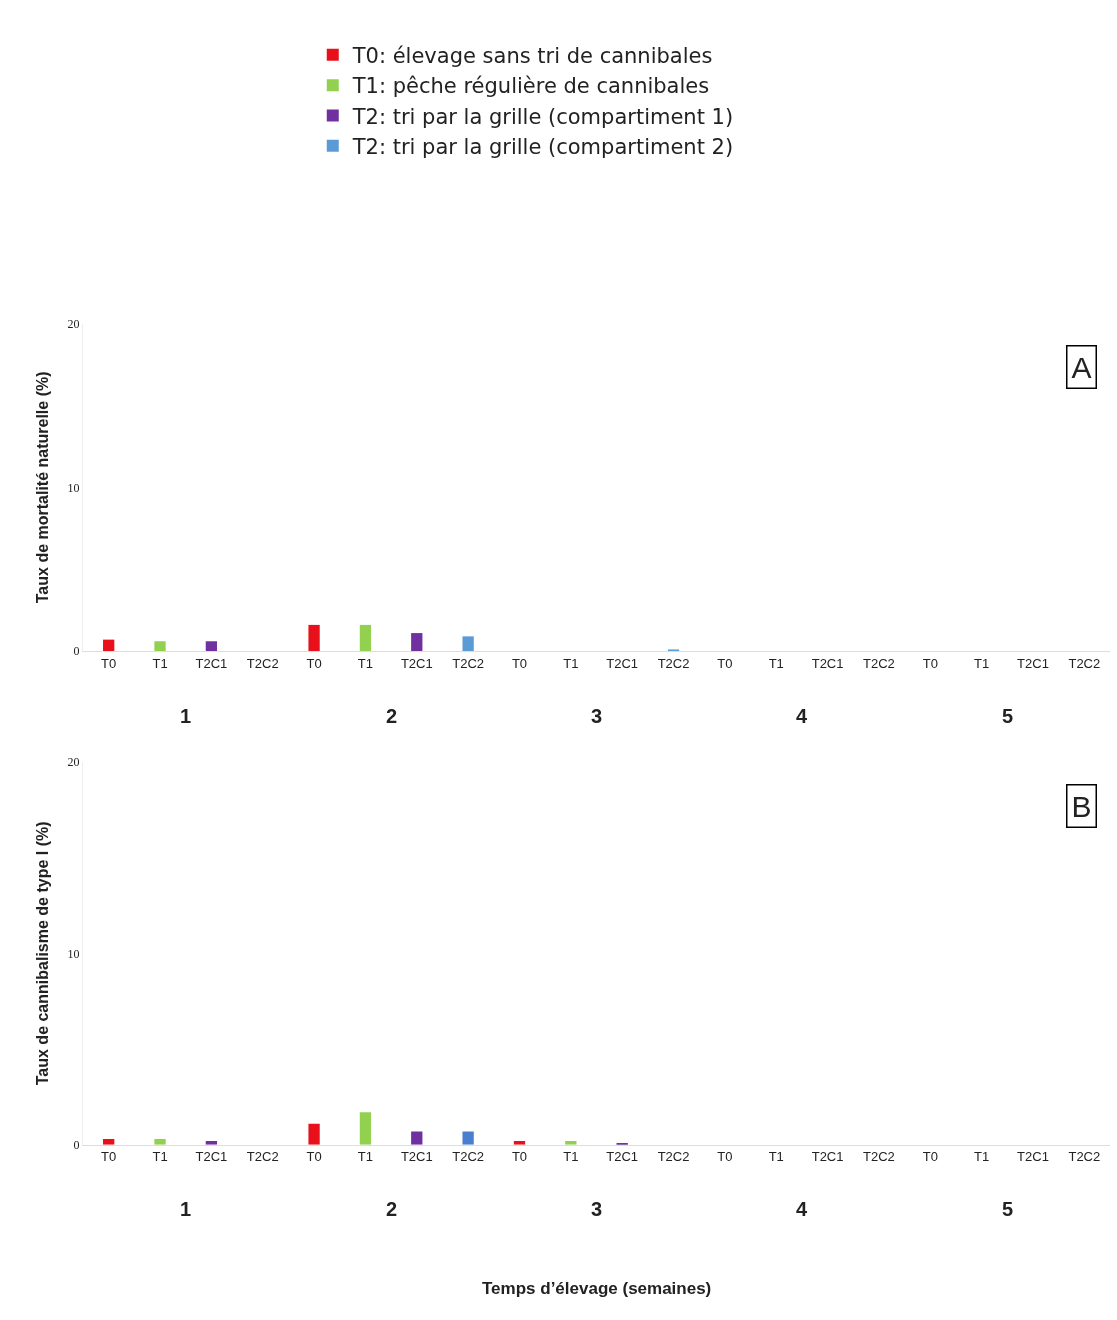  What do you see at coordinates (1081, 367) in the screenshot?
I see `annotation: A` at bounding box center [1081, 367].